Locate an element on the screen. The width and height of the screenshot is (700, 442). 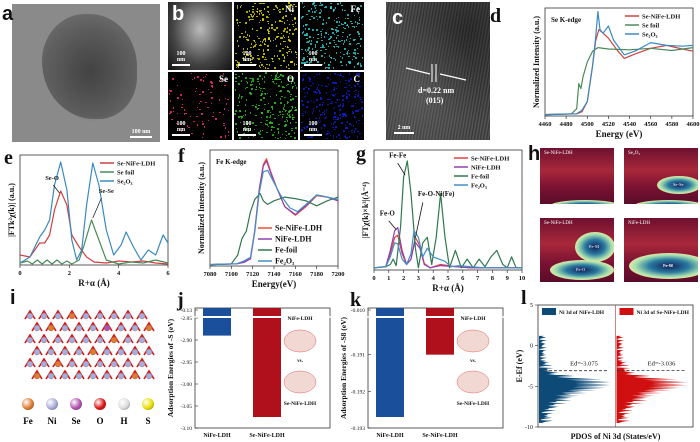
x-tick-label: 0 is located at coordinates (373, 278).